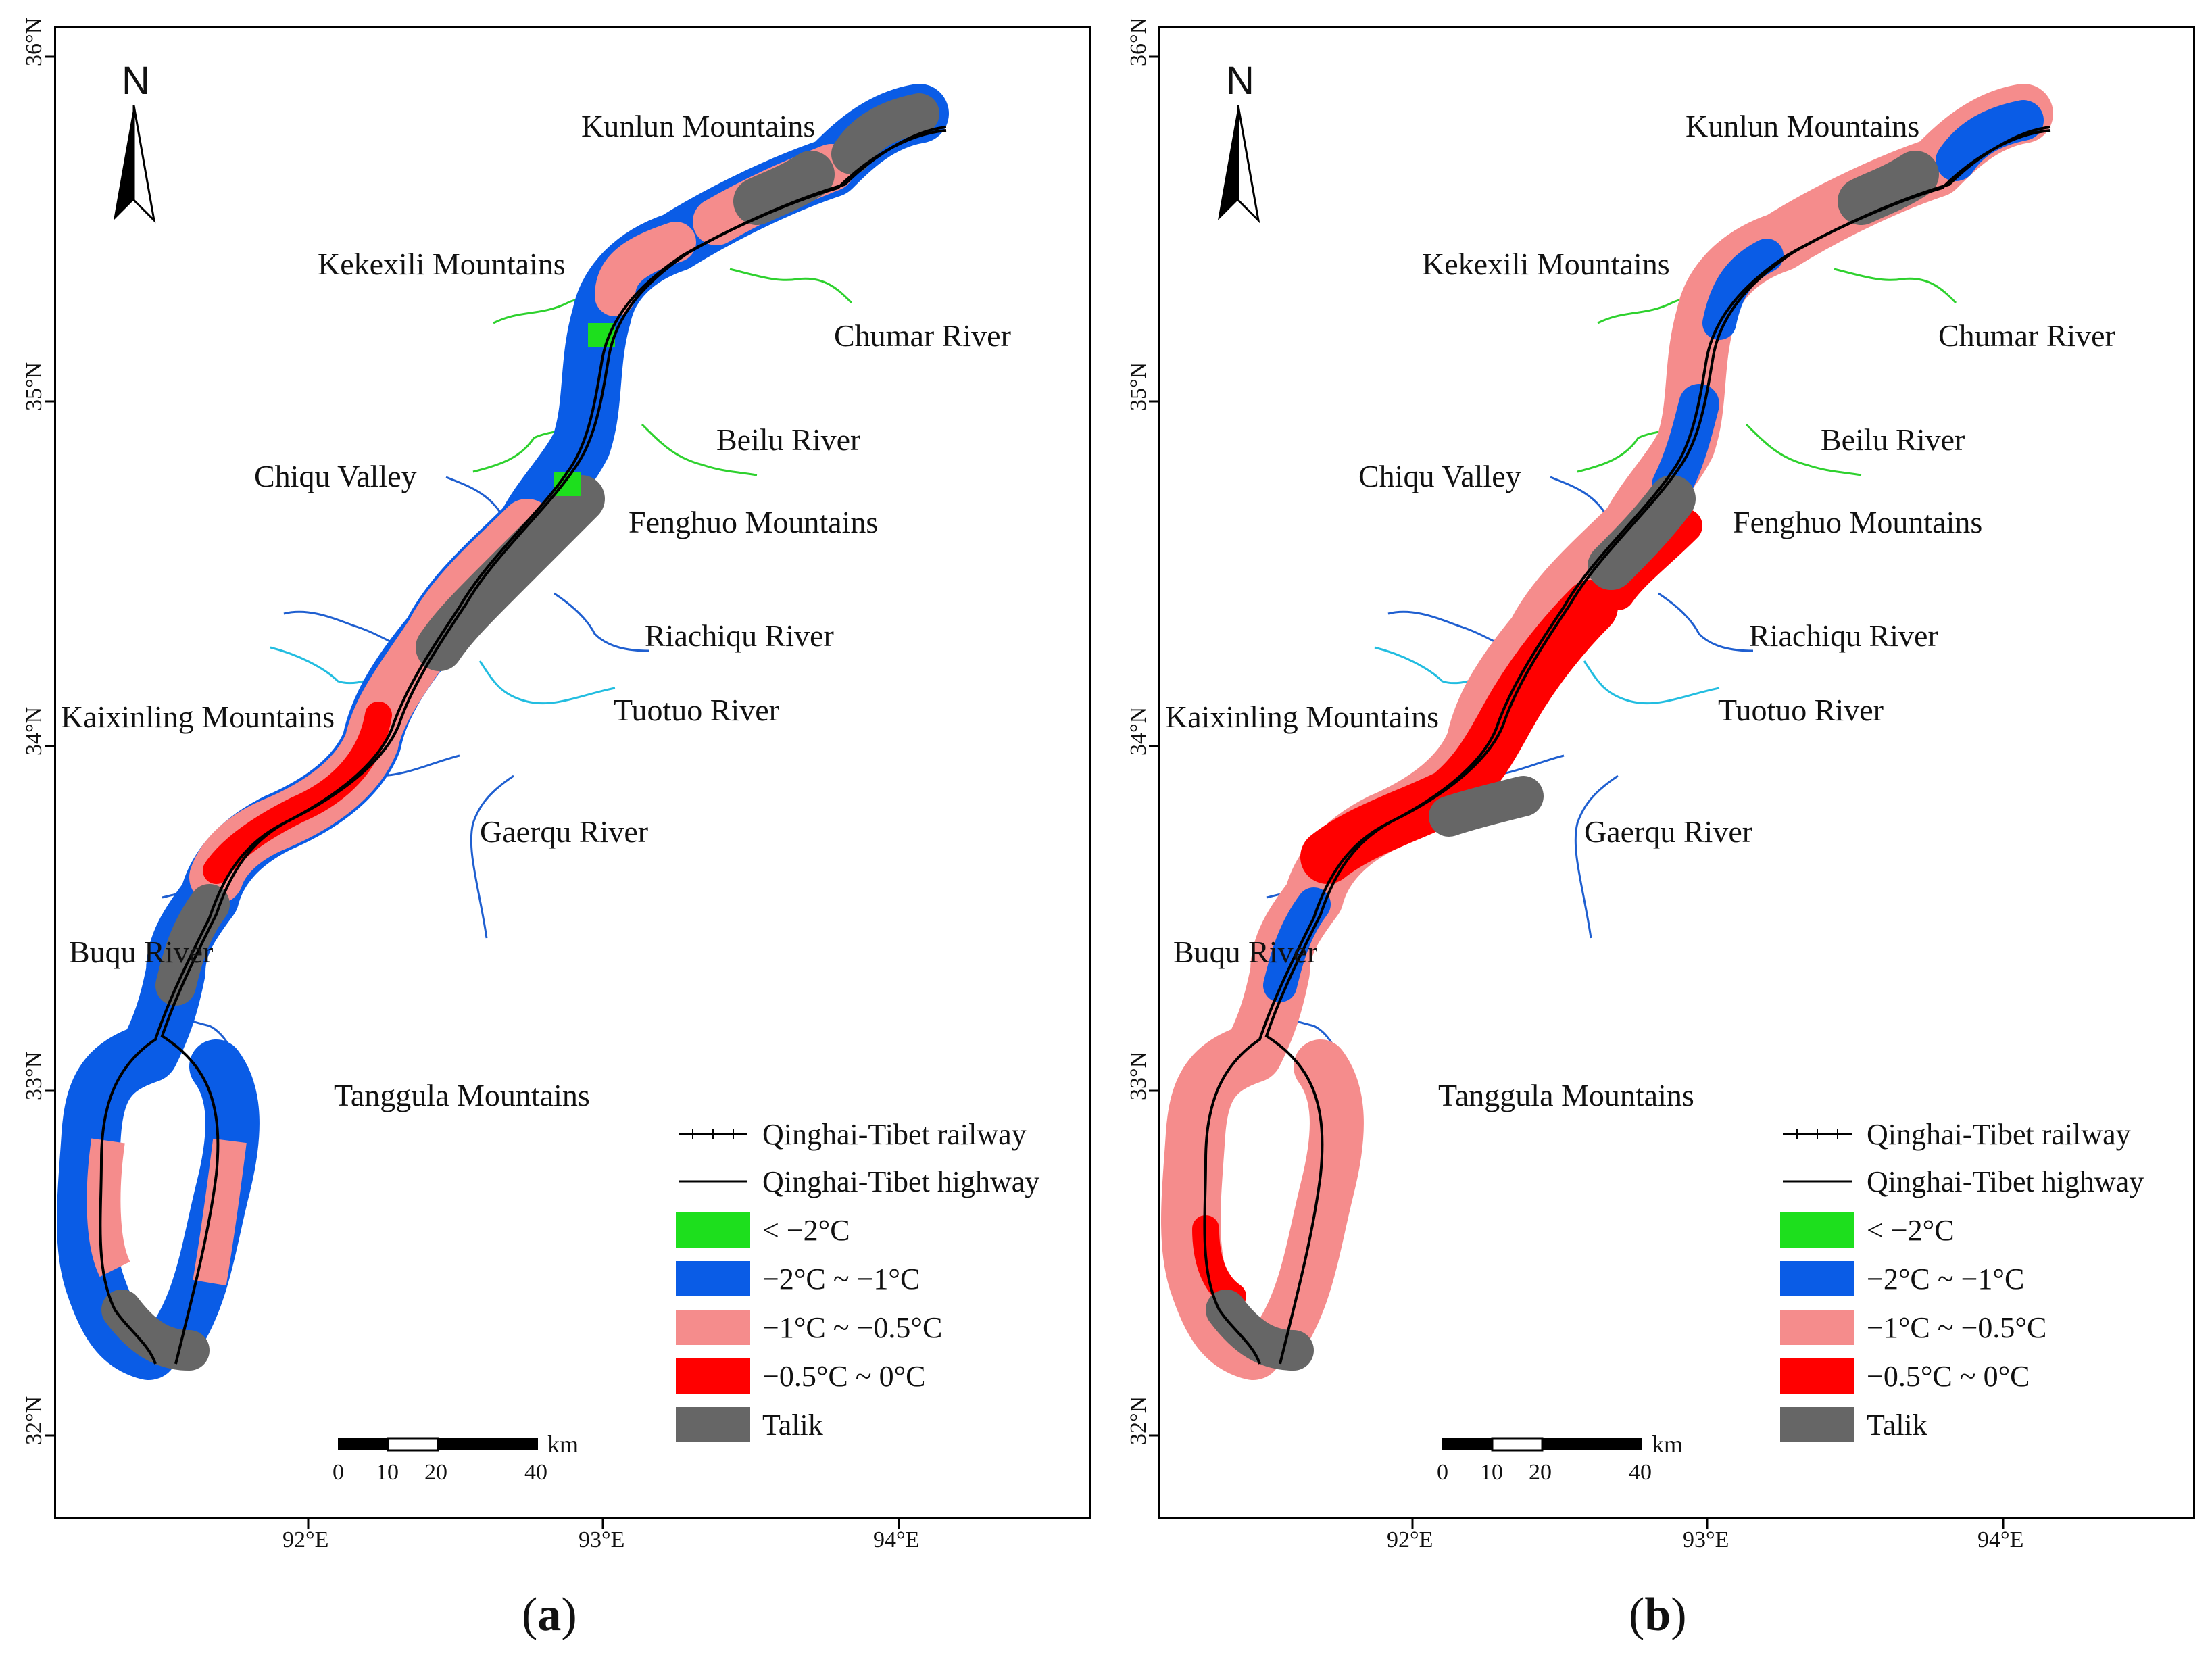 This screenshot has height=1670, width=2212. Describe the element at coordinates (2000, 1539) in the screenshot. I see `lon-tick-94: 94°E` at that location.